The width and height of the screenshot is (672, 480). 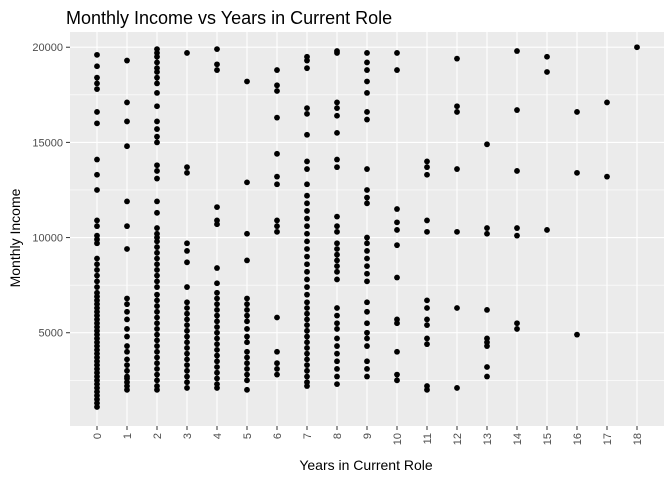 I want to click on x-tick-label: 8, so click(x=338, y=436).